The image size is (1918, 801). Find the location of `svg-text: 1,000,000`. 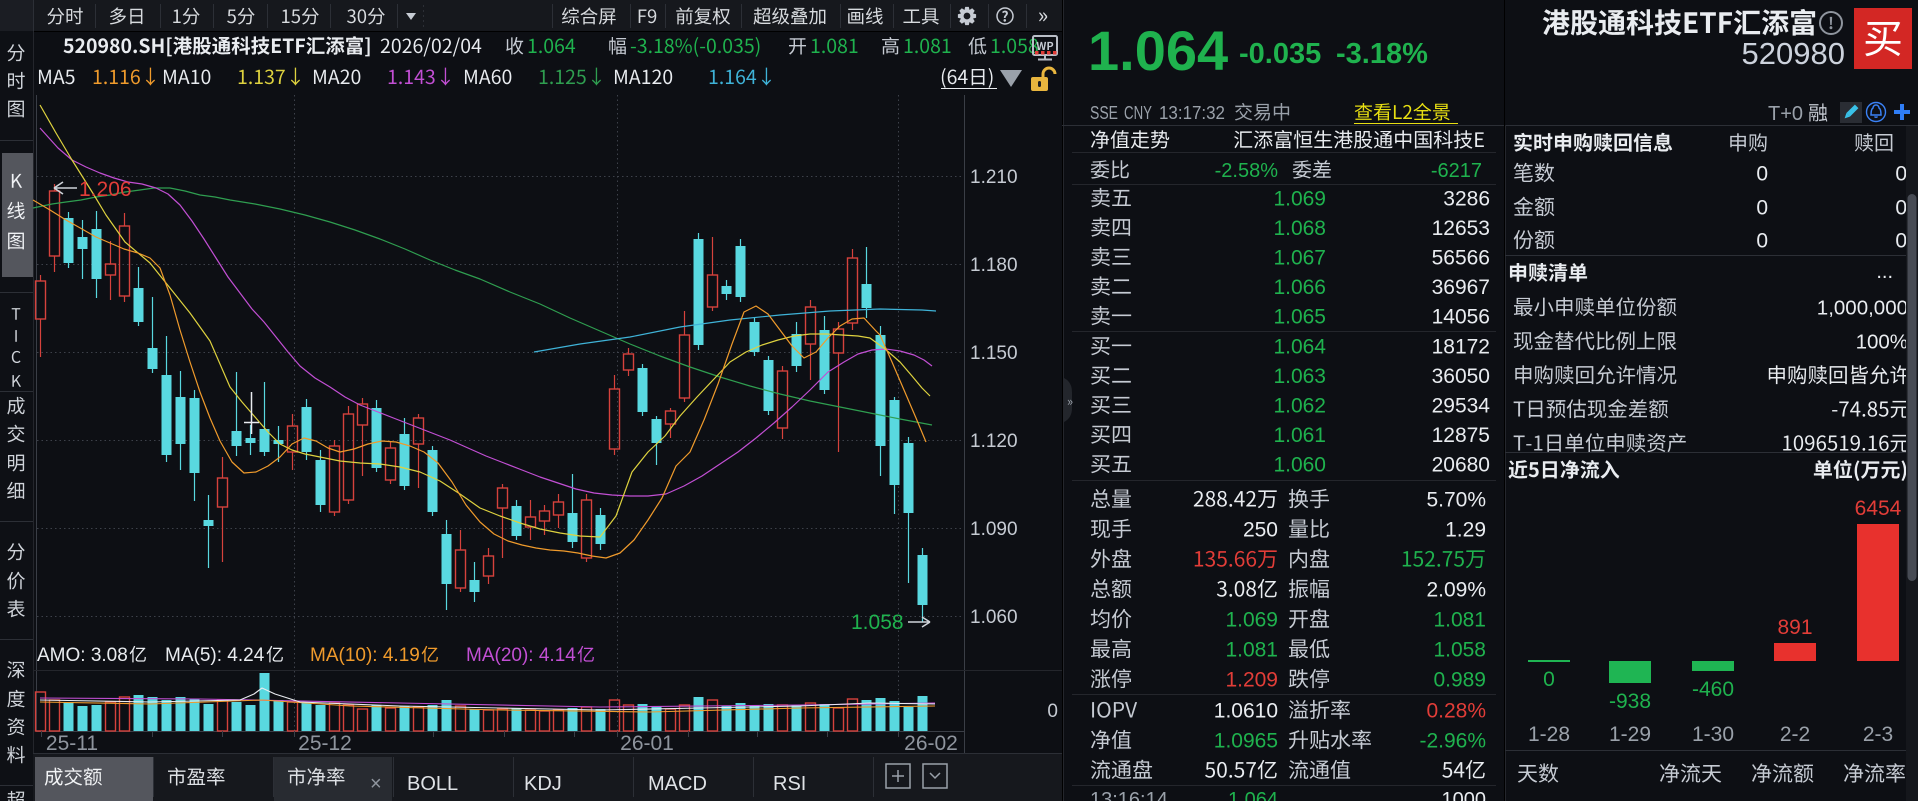

svg-text: 1,000,000 is located at coordinates (1862, 308).